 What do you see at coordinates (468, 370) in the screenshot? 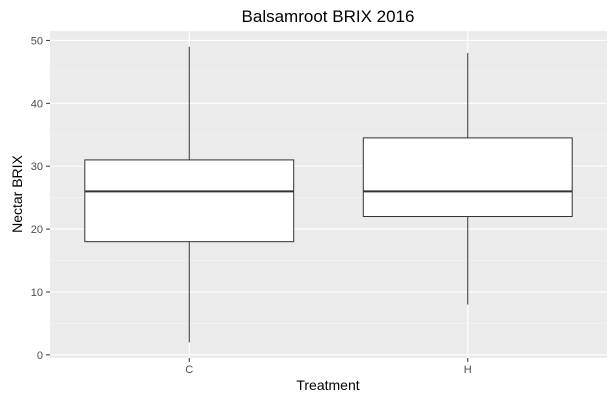
I see `x-tick-label: H` at bounding box center [468, 370].